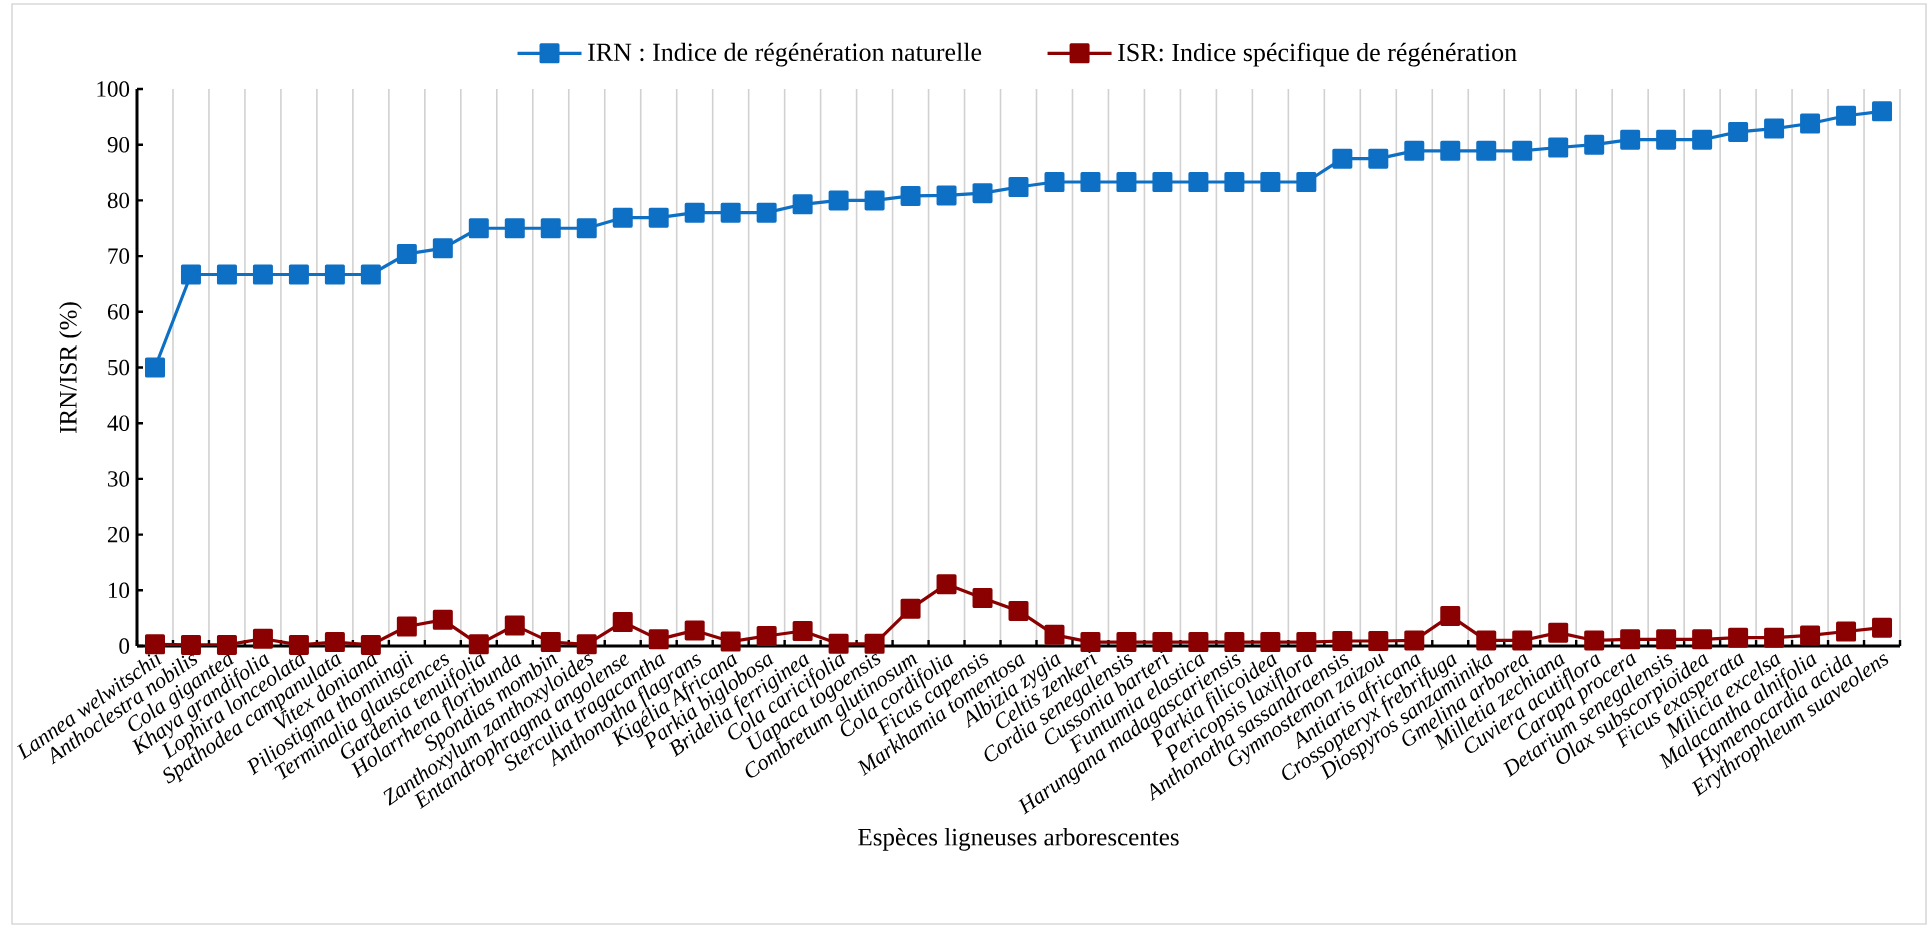 This screenshot has height=929, width=1930. What do you see at coordinates (118, 200) in the screenshot?
I see `y-tick-label: 80` at bounding box center [118, 200].